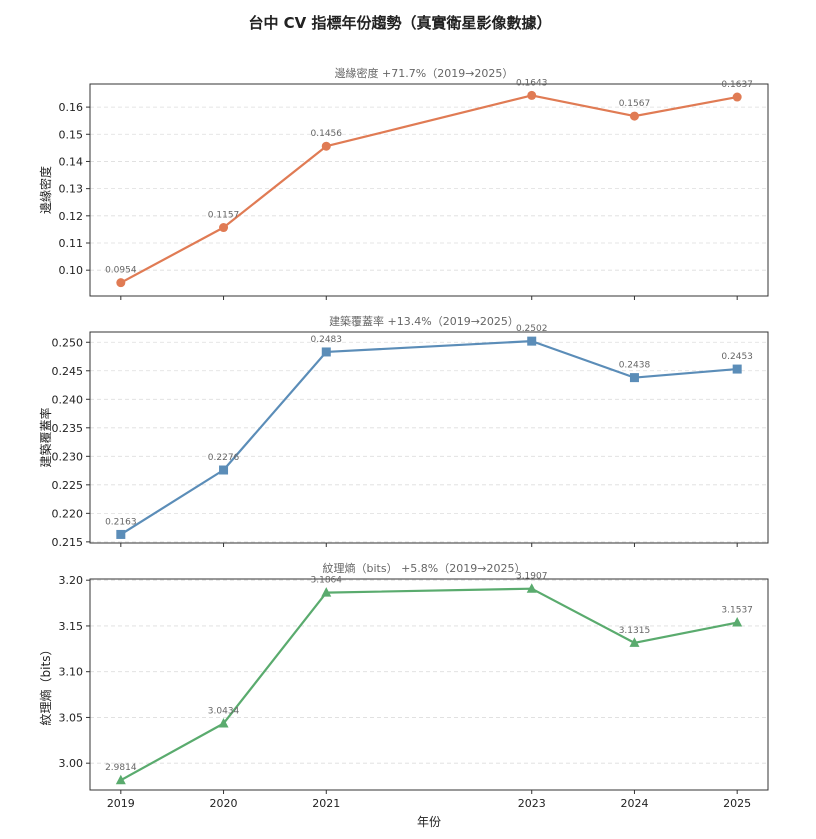 The image size is (816, 839). What do you see at coordinates (45, 685) in the screenshot?
I see `y-axis-label: 紋理熵（bits）` at bounding box center [45, 685].